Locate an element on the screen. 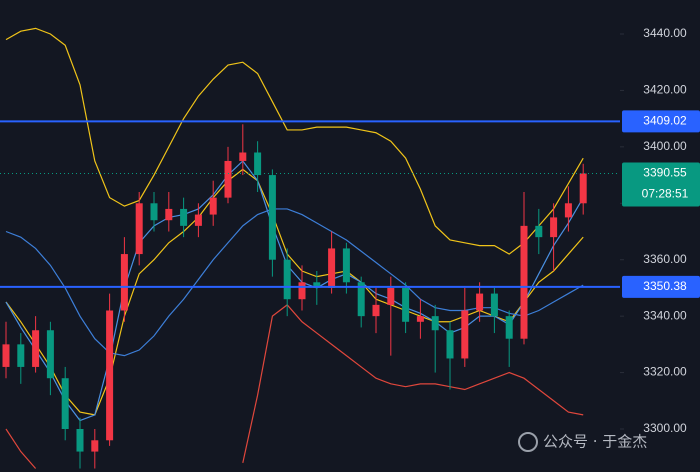 Image resolution: width=700 pixels, height=472 pixels. countdown-label: 07:28:51 is located at coordinates (665, 194).